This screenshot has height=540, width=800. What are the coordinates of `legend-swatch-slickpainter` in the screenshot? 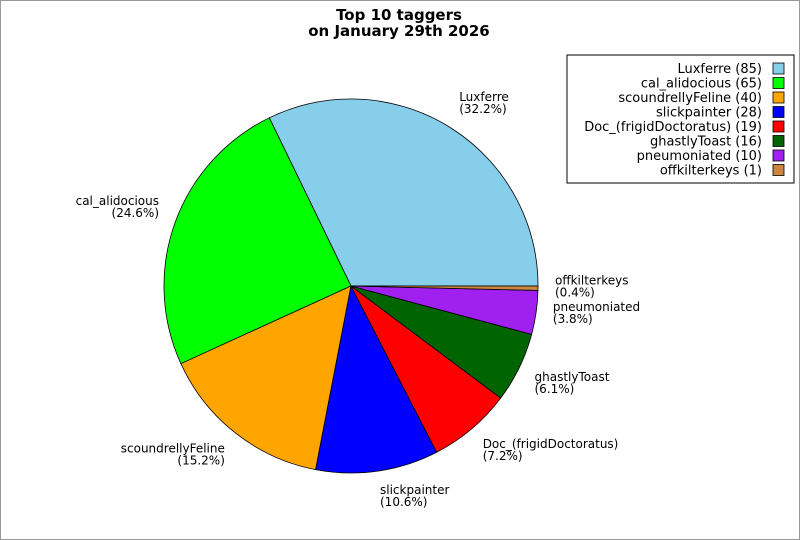 It's located at (778, 112).